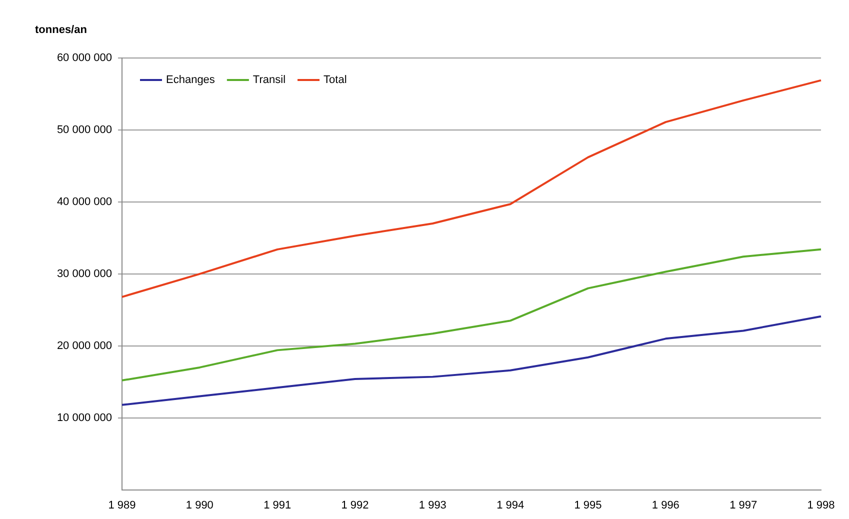 The width and height of the screenshot is (849, 519). Describe the element at coordinates (84, 418) in the screenshot. I see `y-tick-label: 10 000 000` at that location.